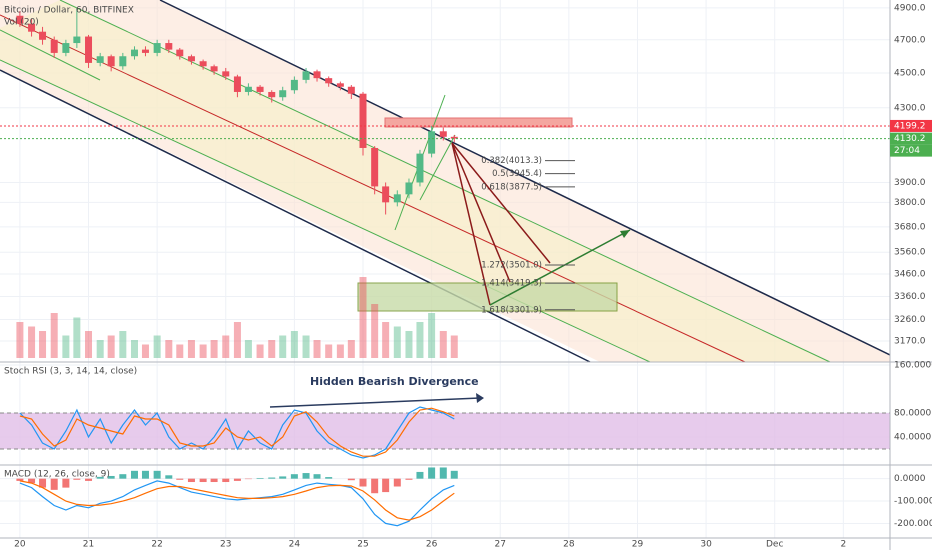  What do you see at coordinates (910, 8) in the screenshot?
I see `y-tick-label: 4900.0` at bounding box center [910, 8].